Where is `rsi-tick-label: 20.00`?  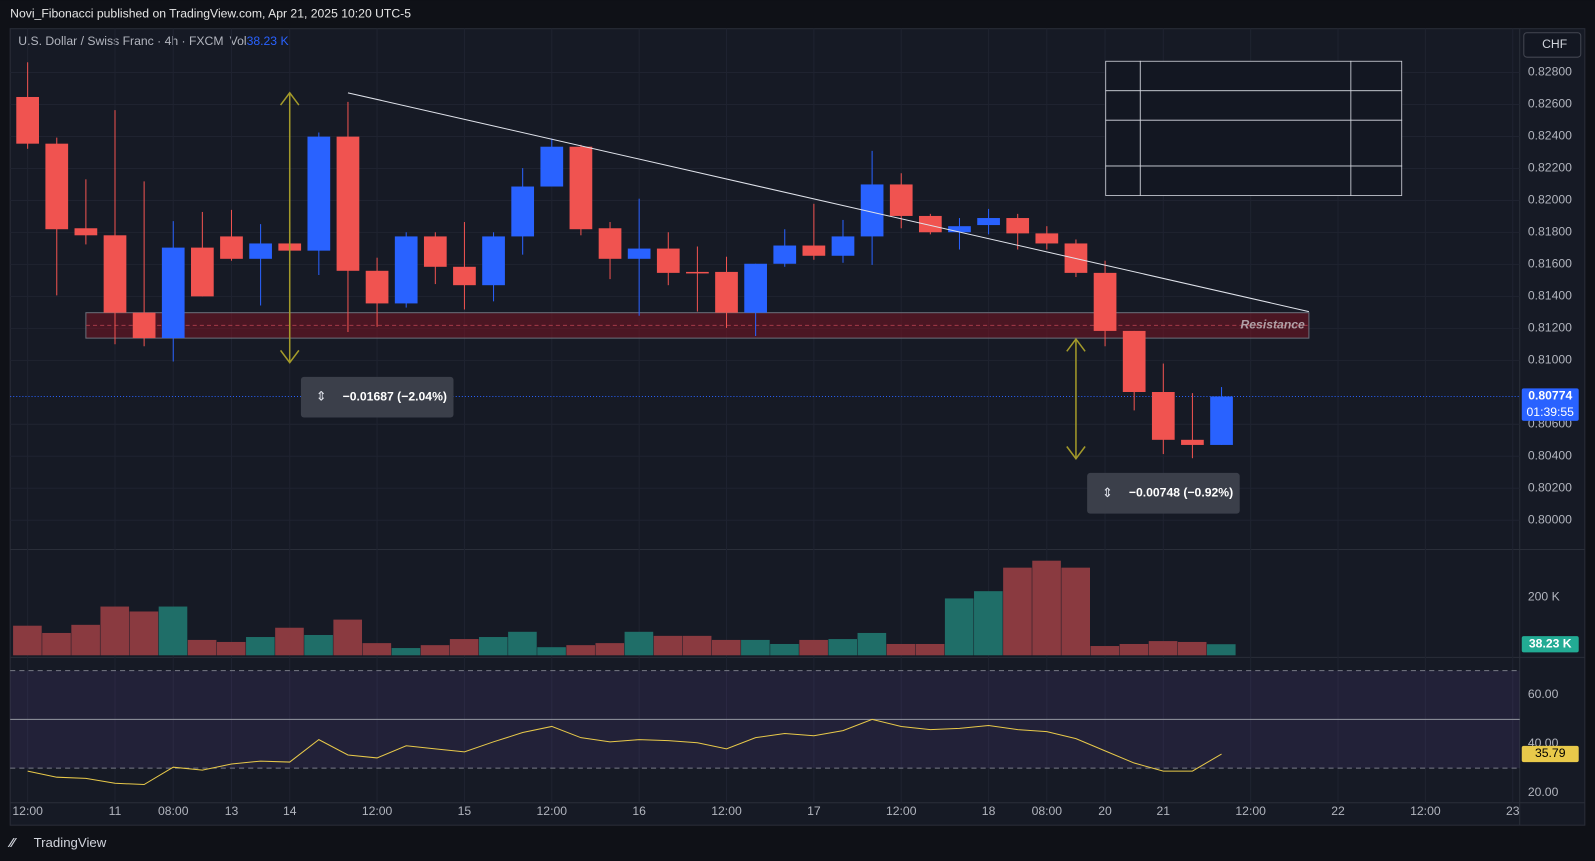 rsi-tick-label: 20.00 is located at coordinates (1543, 792).